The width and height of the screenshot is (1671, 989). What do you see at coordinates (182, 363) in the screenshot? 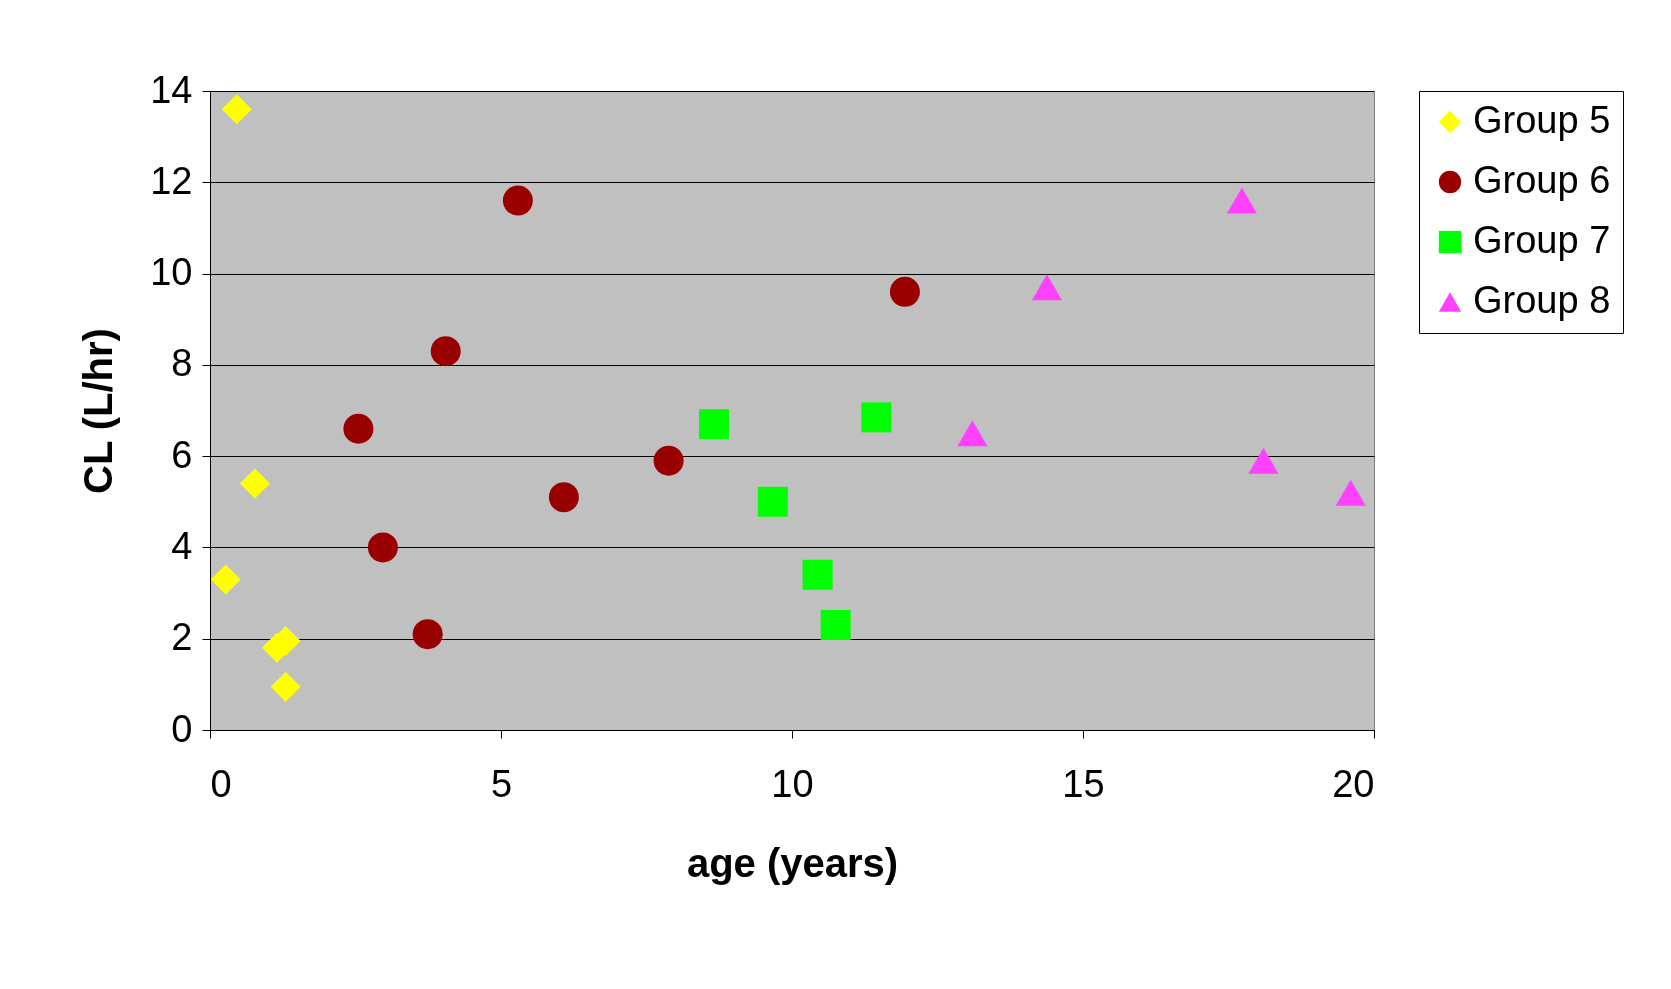
I see `y-tick-label: 8` at bounding box center [182, 363].